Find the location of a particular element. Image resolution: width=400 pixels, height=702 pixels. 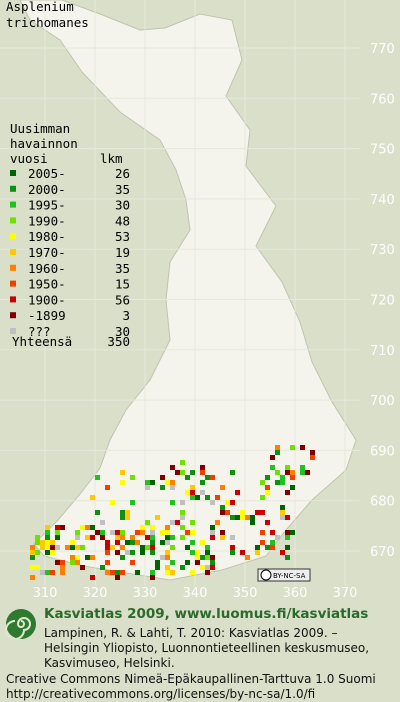

north-label: 730 is located at coordinates (382, 250).